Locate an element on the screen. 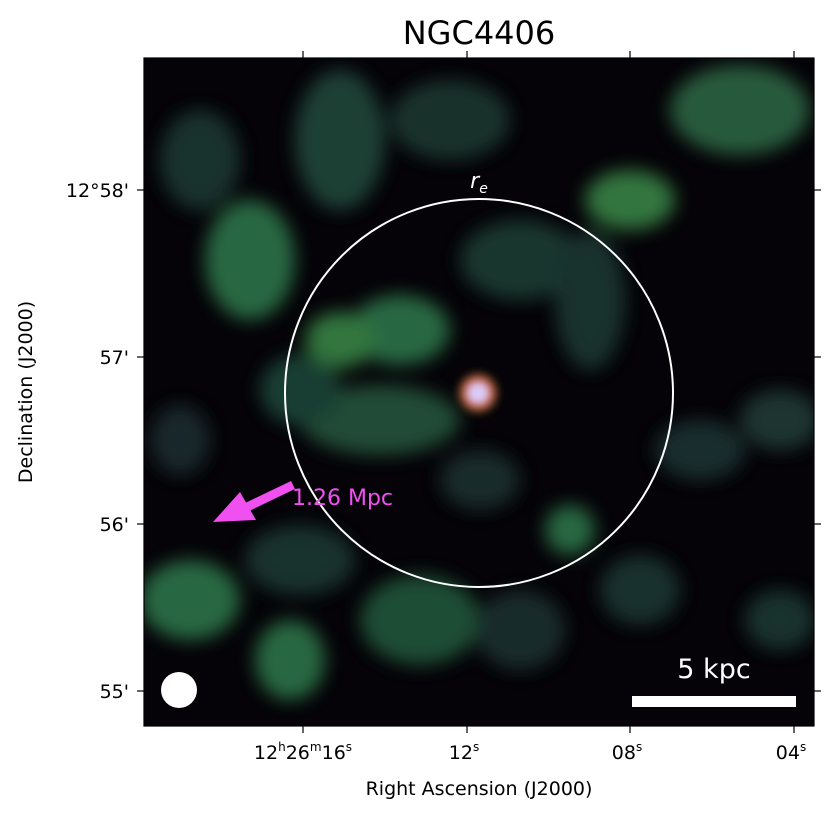 Image resolution: width=831 pixels, height=817 pixels. distance-arrow is located at coordinates (254, 501).